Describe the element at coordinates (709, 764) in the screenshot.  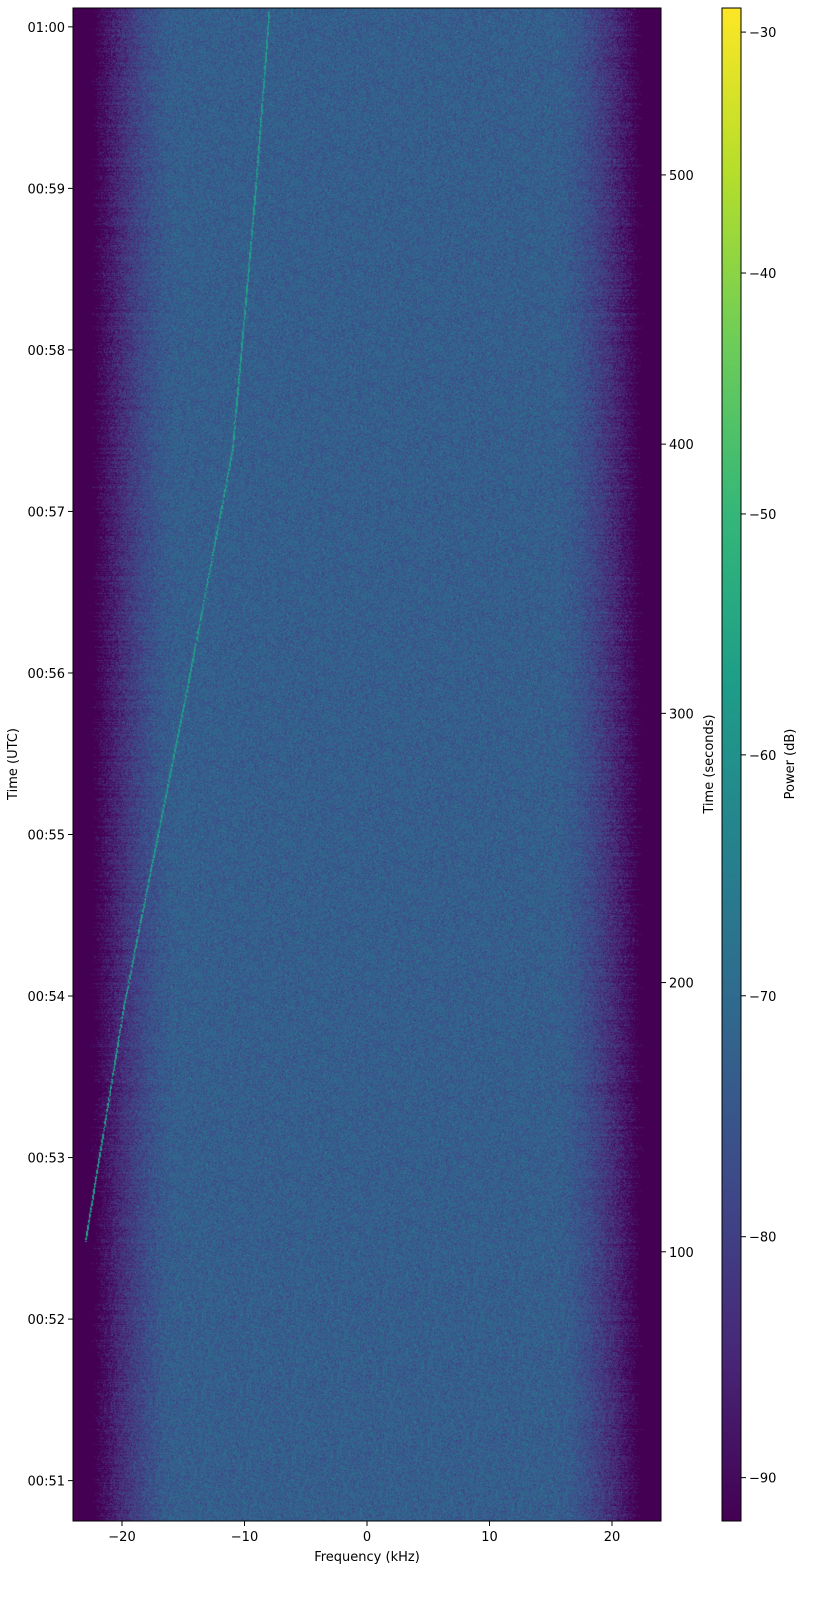
I see `y-axis-right-label: Time (seconds)` at that location.